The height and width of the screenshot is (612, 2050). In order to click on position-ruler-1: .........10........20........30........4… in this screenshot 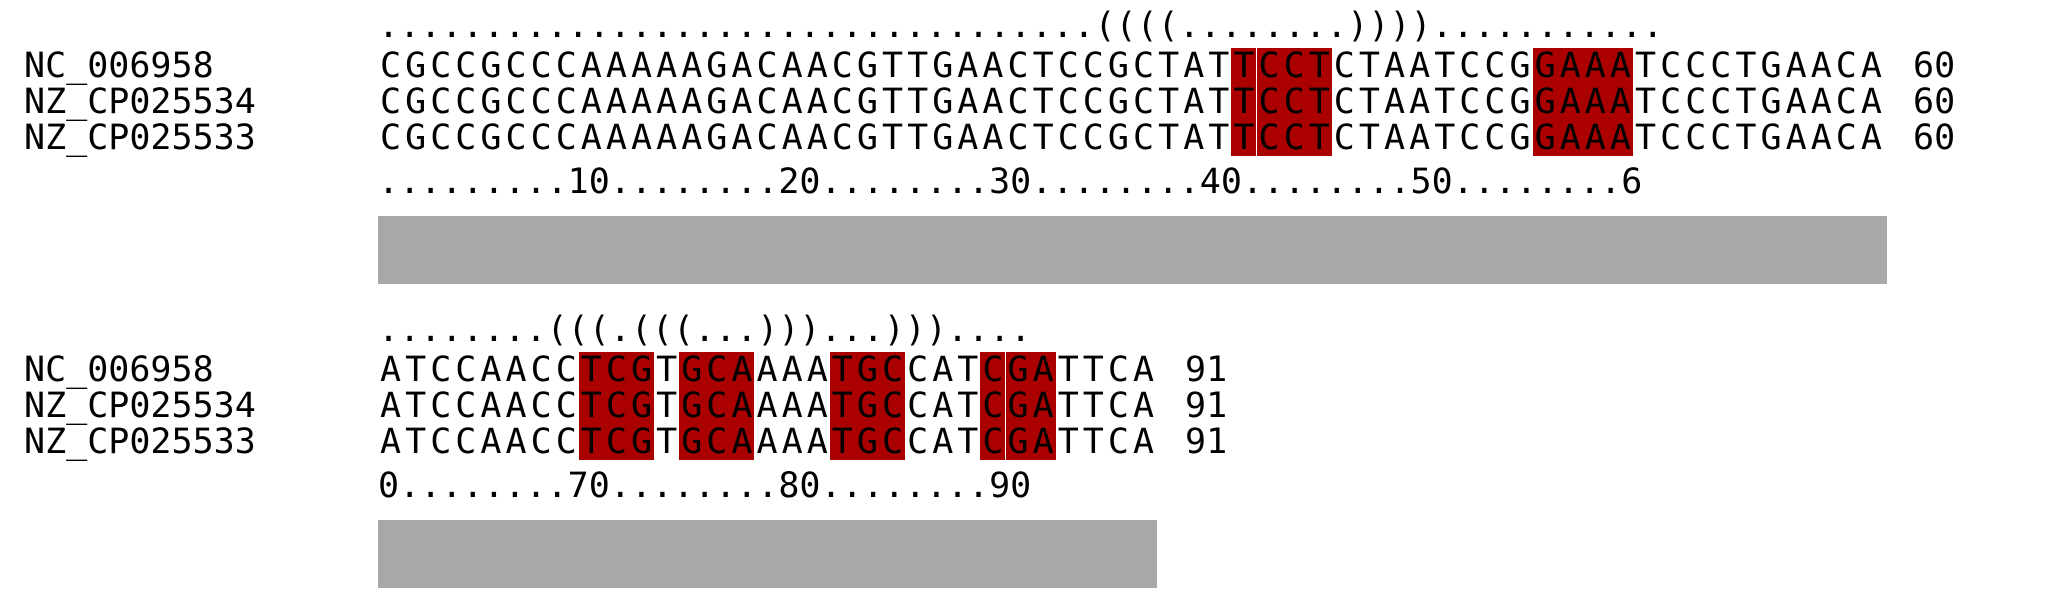, I will do `click(1010, 182)`.